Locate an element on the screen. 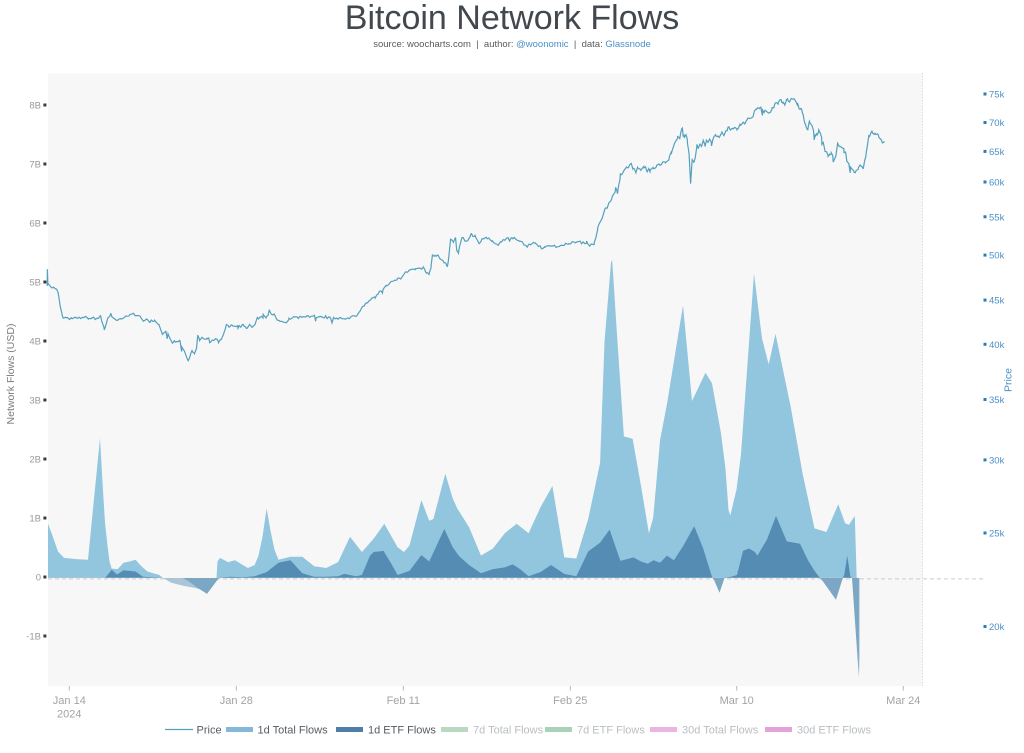  svg-text: 70k is located at coordinates (997, 123).